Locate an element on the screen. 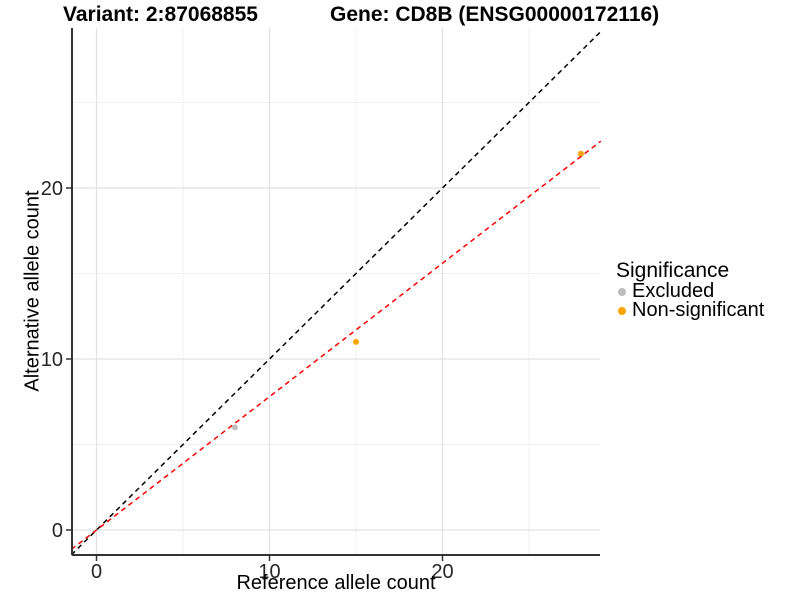 This screenshot has width=800, height=600. gene-title: Gene: CD8B (ENSG00000172116) is located at coordinates (495, 14).